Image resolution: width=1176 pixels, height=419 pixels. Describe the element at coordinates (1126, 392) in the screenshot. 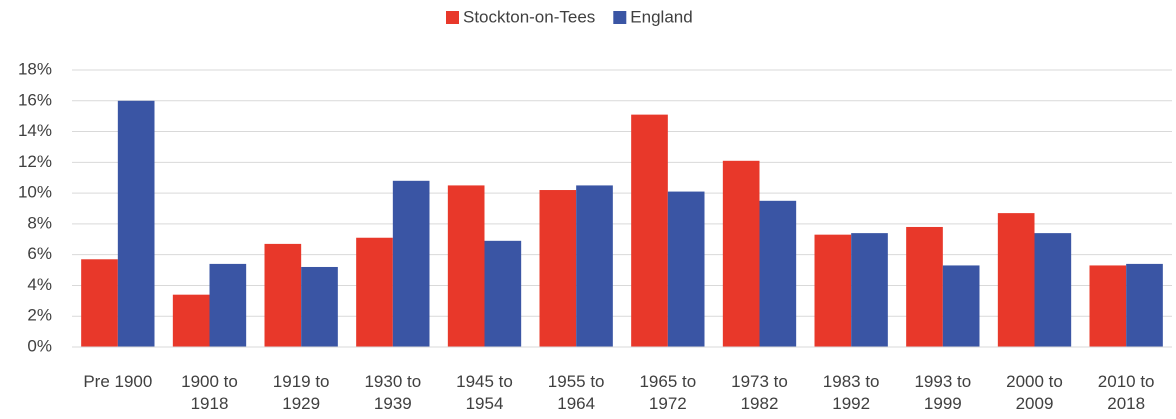

I see `x-tick-label: 2010 to 2018` at that location.